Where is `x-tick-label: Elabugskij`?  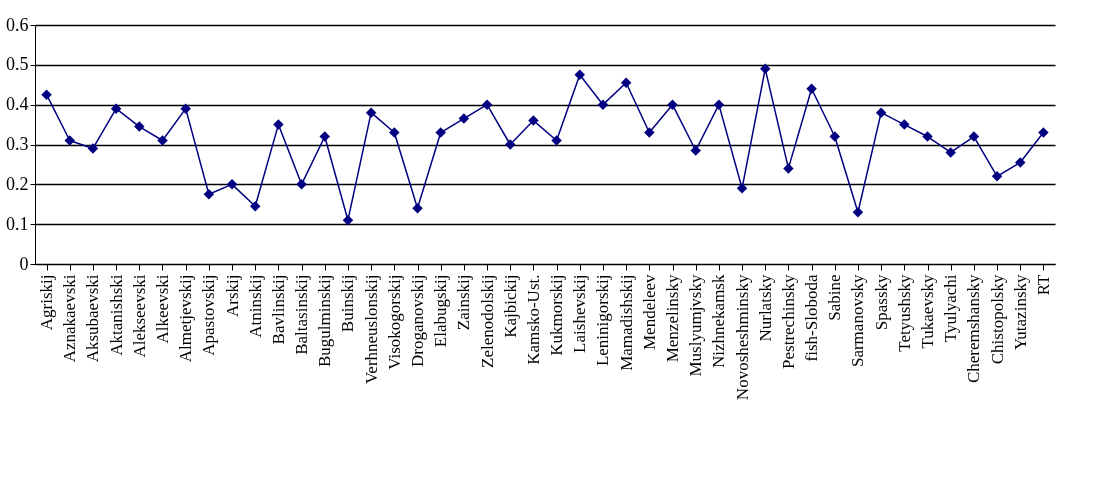 x-tick-label: Elabugskij is located at coordinates (441, 311).